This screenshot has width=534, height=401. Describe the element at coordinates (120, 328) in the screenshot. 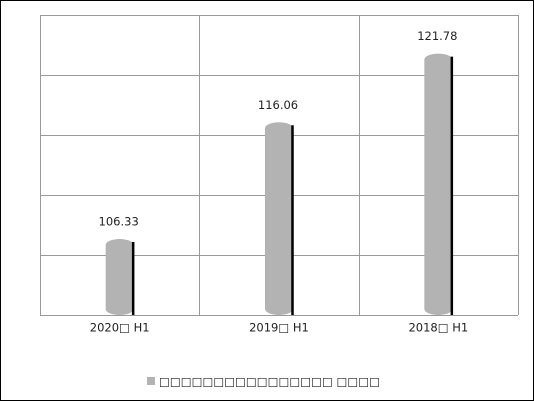

I see `x-tick-label: 2020□ H1` at that location.